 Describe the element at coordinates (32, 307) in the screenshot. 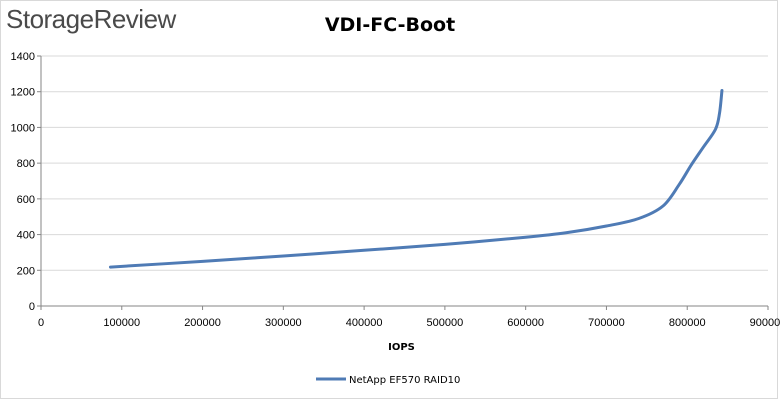

I see `y-tick-label-0: 0` at that location.